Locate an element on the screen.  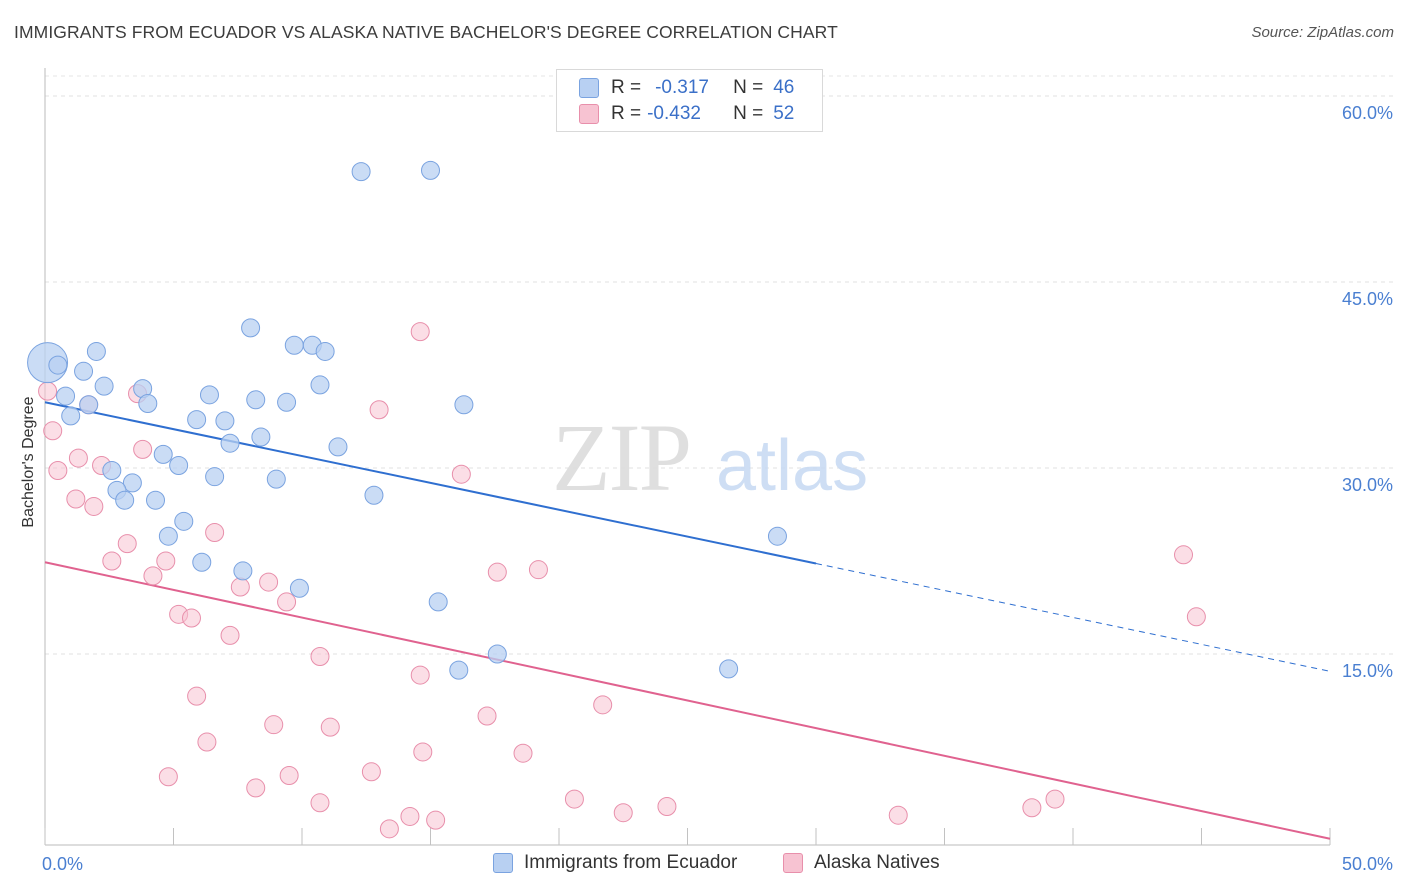
watermark-atlas: atlas is located at coordinates (792, 466).